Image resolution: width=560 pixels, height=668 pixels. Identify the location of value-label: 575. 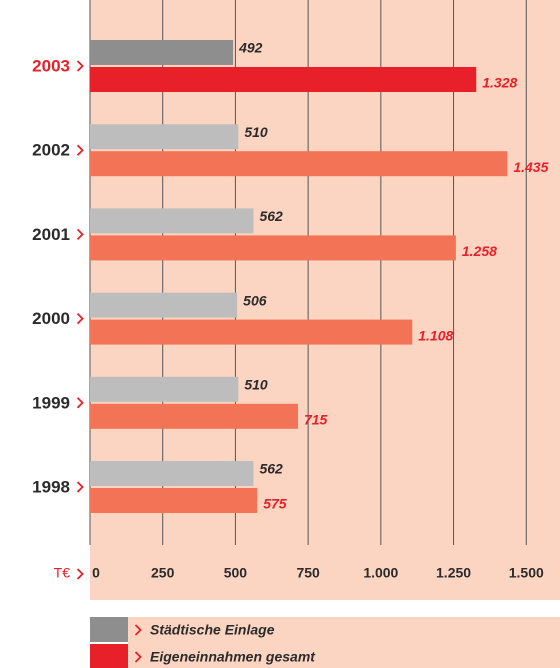
(275, 504).